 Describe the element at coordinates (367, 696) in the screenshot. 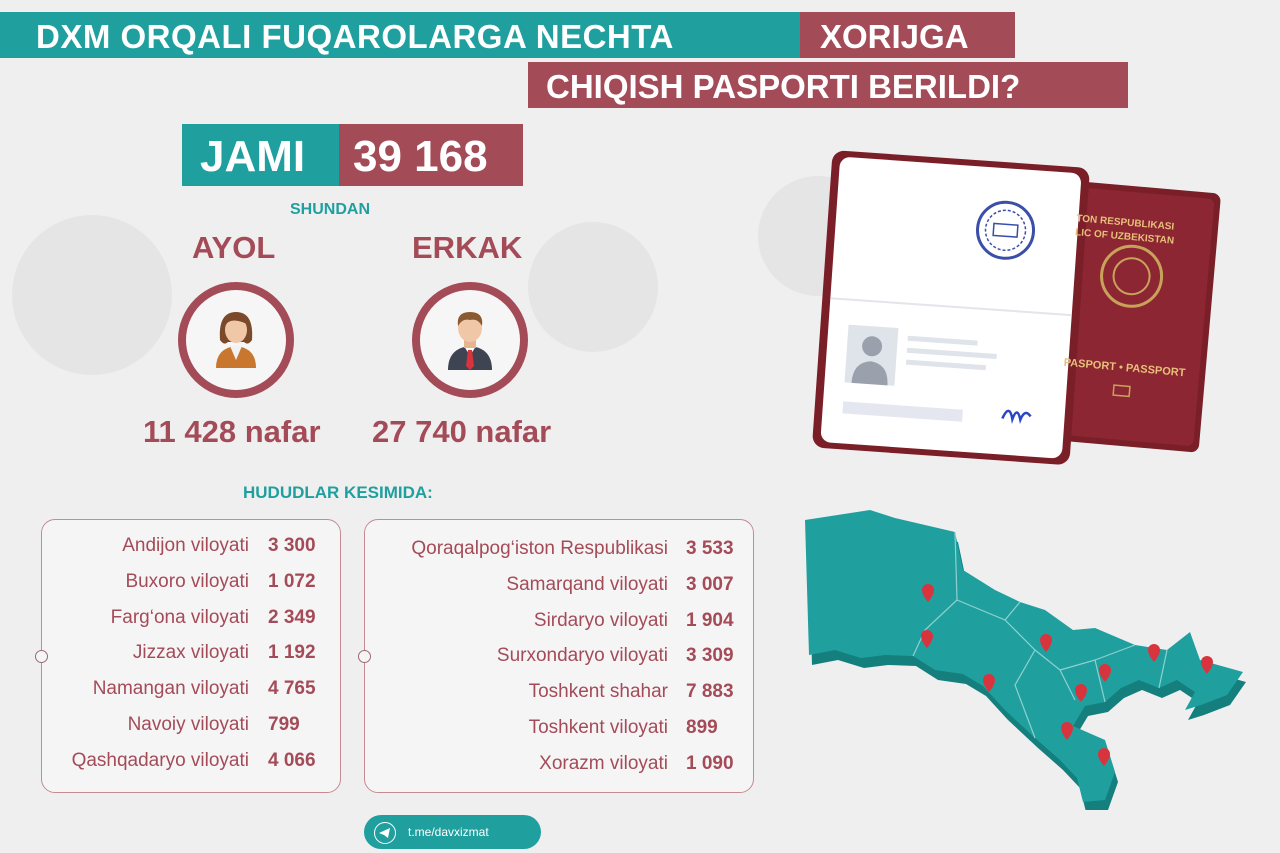

I see `region-row: Toshkent shahar 7 883` at that location.